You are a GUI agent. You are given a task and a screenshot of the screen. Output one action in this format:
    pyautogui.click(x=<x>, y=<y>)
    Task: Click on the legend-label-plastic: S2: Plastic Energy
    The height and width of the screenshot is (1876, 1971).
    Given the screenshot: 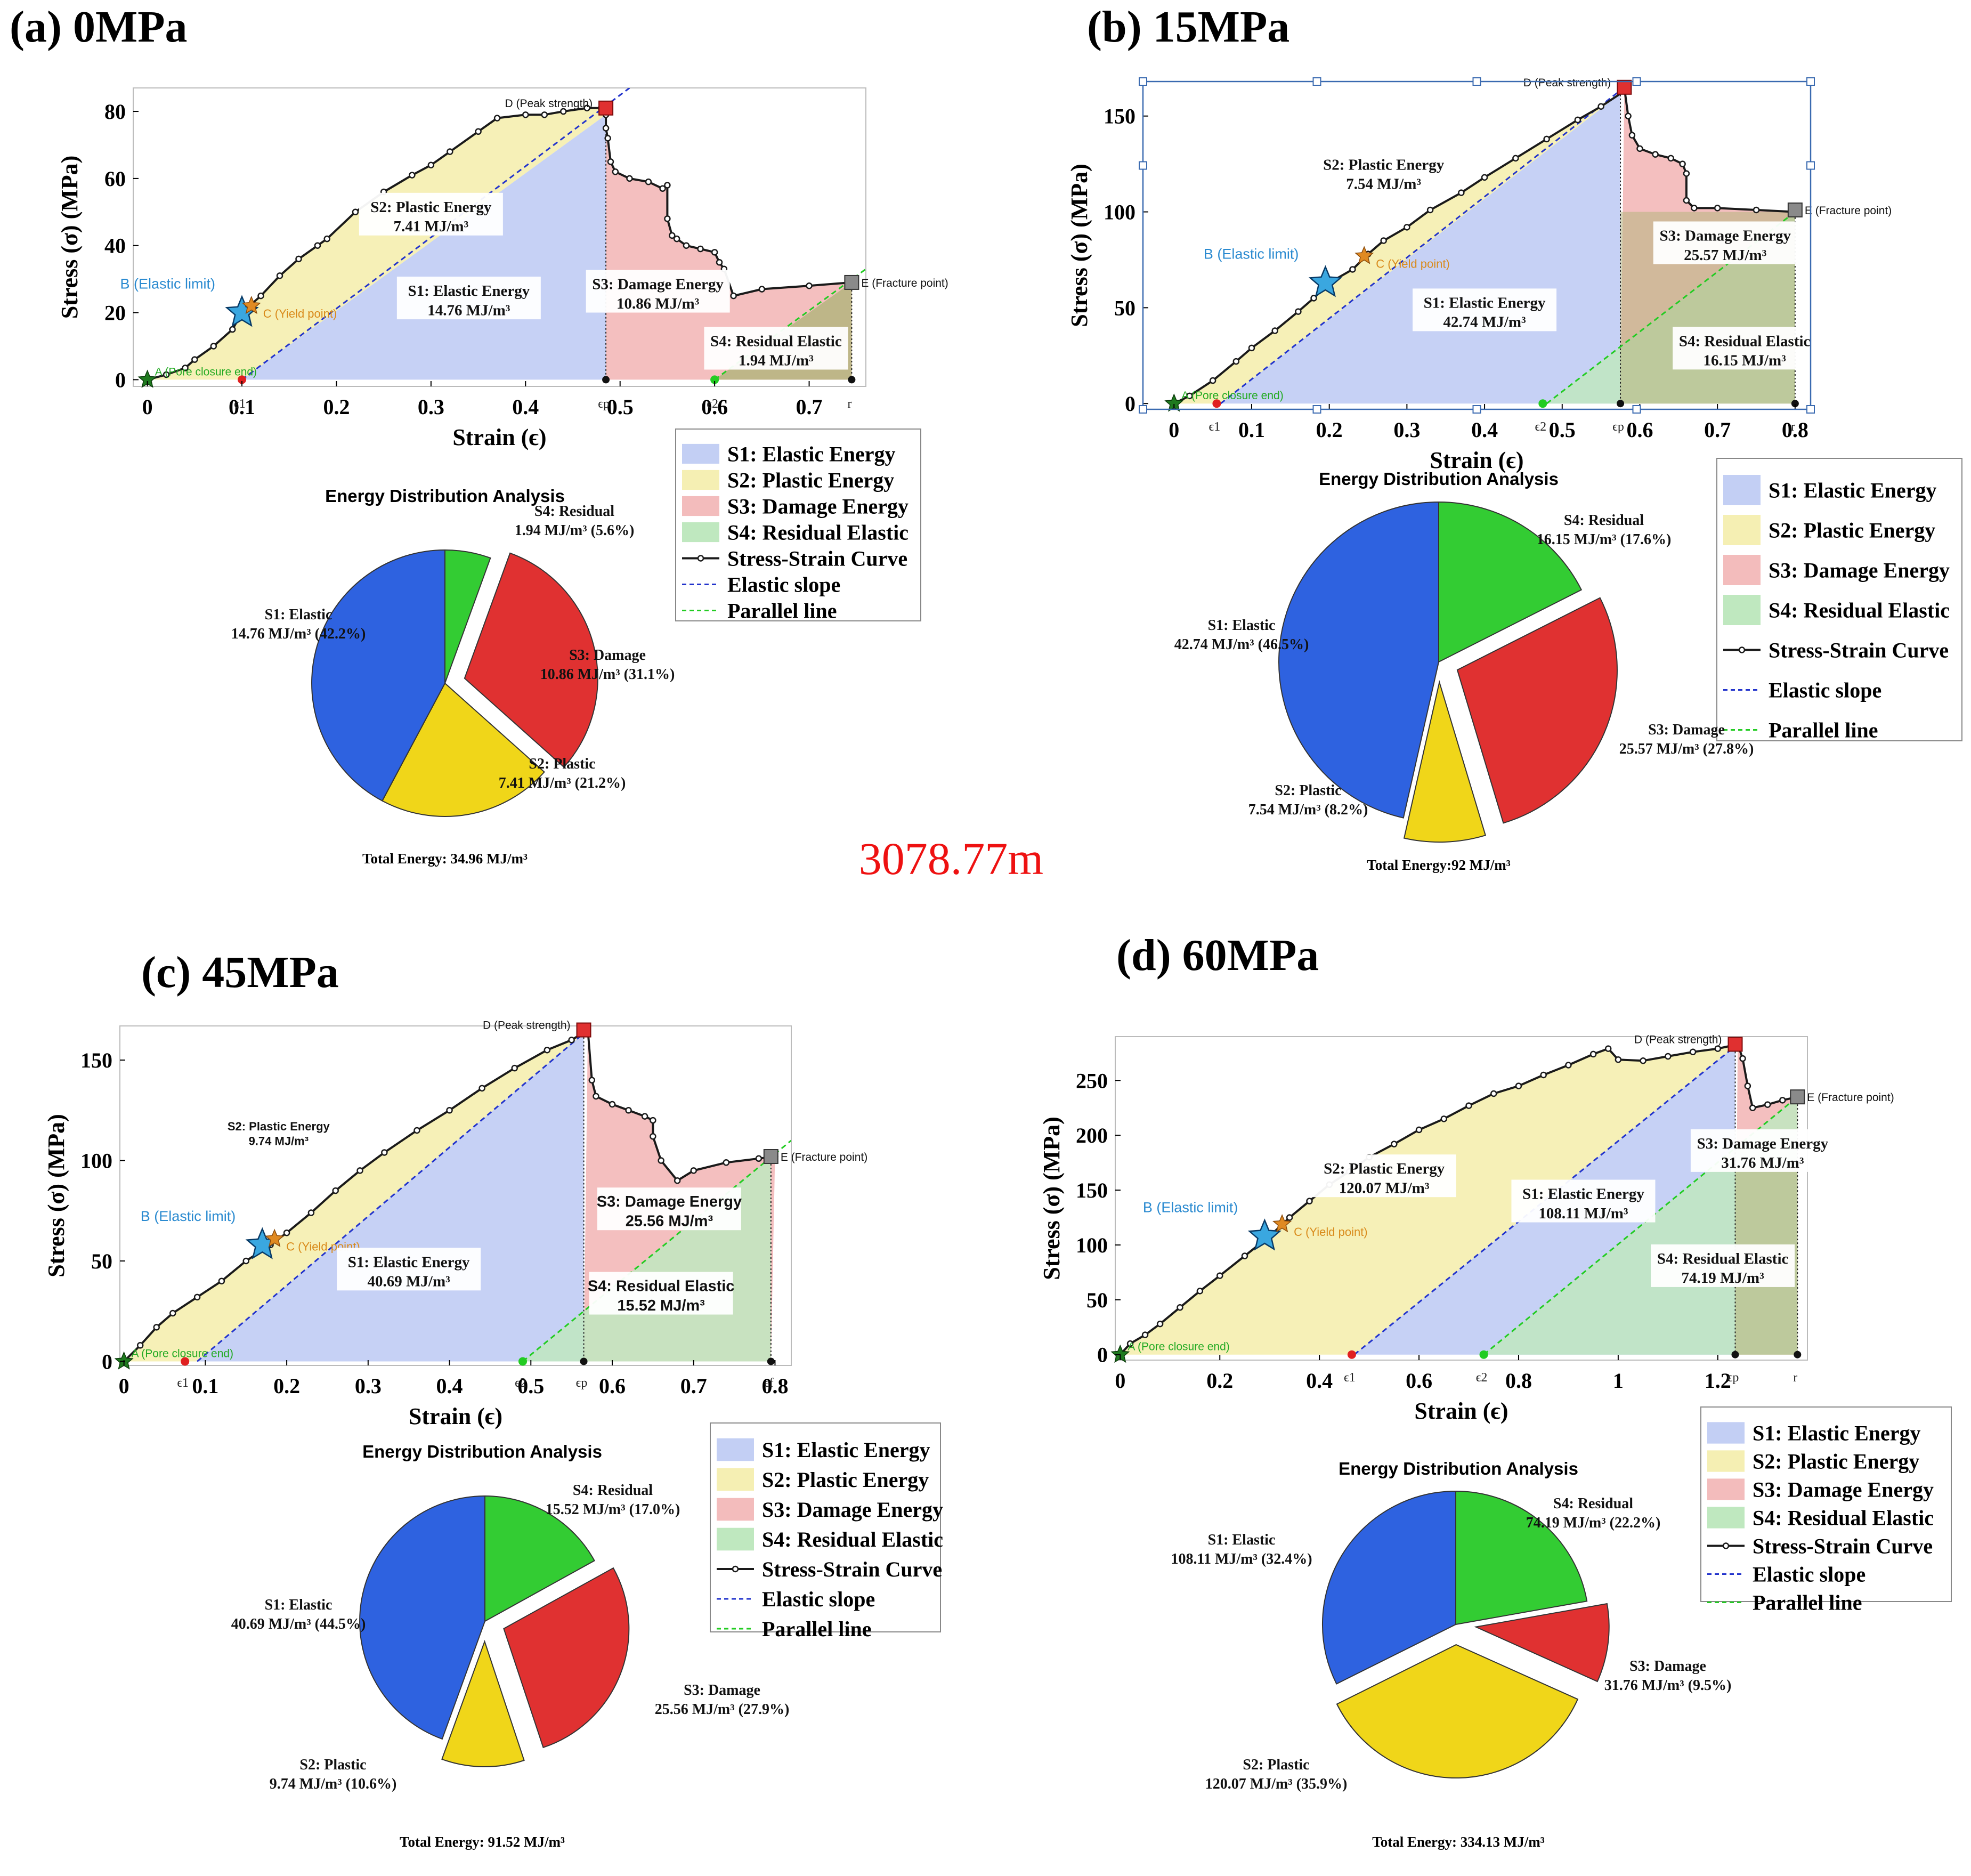 What is the action you would take?
    pyautogui.click(x=810, y=480)
    